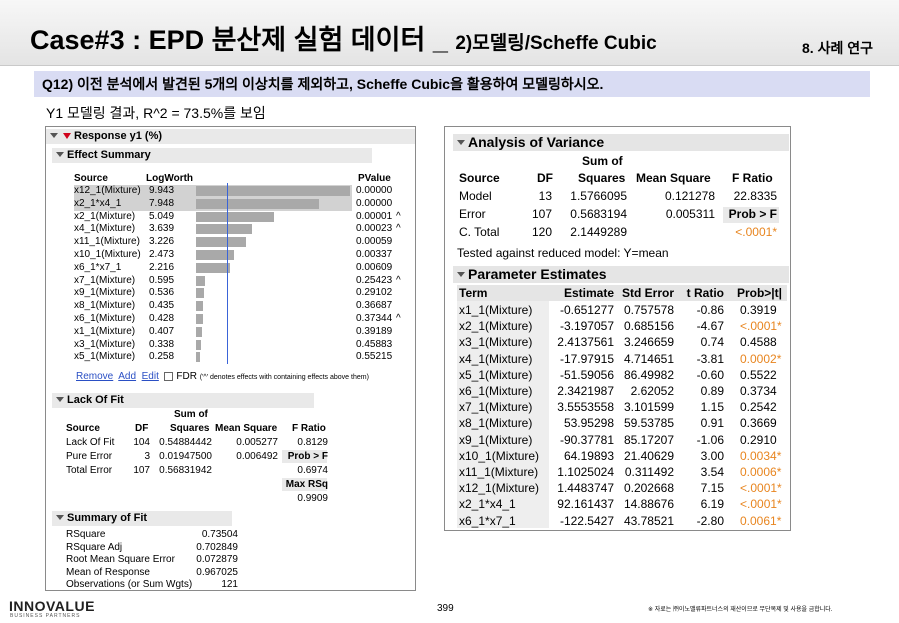  I want to click on param-tratio: 0.91, so click(712, 423).